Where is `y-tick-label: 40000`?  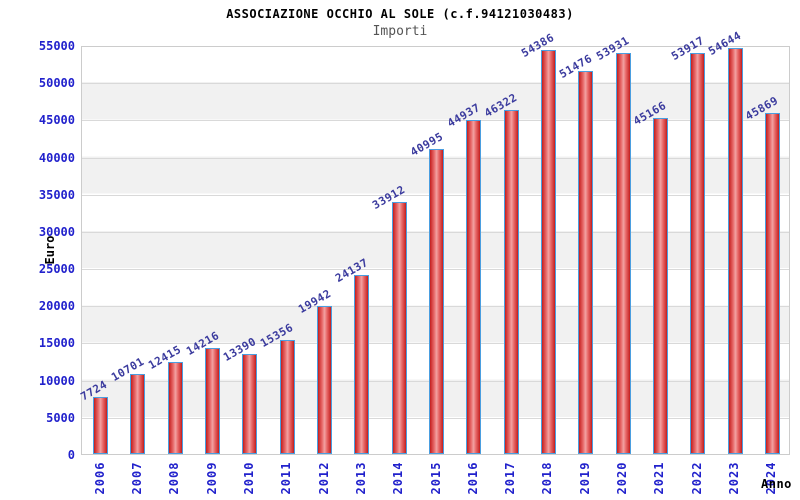
y-tick-label: 40000 is located at coordinates (56, 157).